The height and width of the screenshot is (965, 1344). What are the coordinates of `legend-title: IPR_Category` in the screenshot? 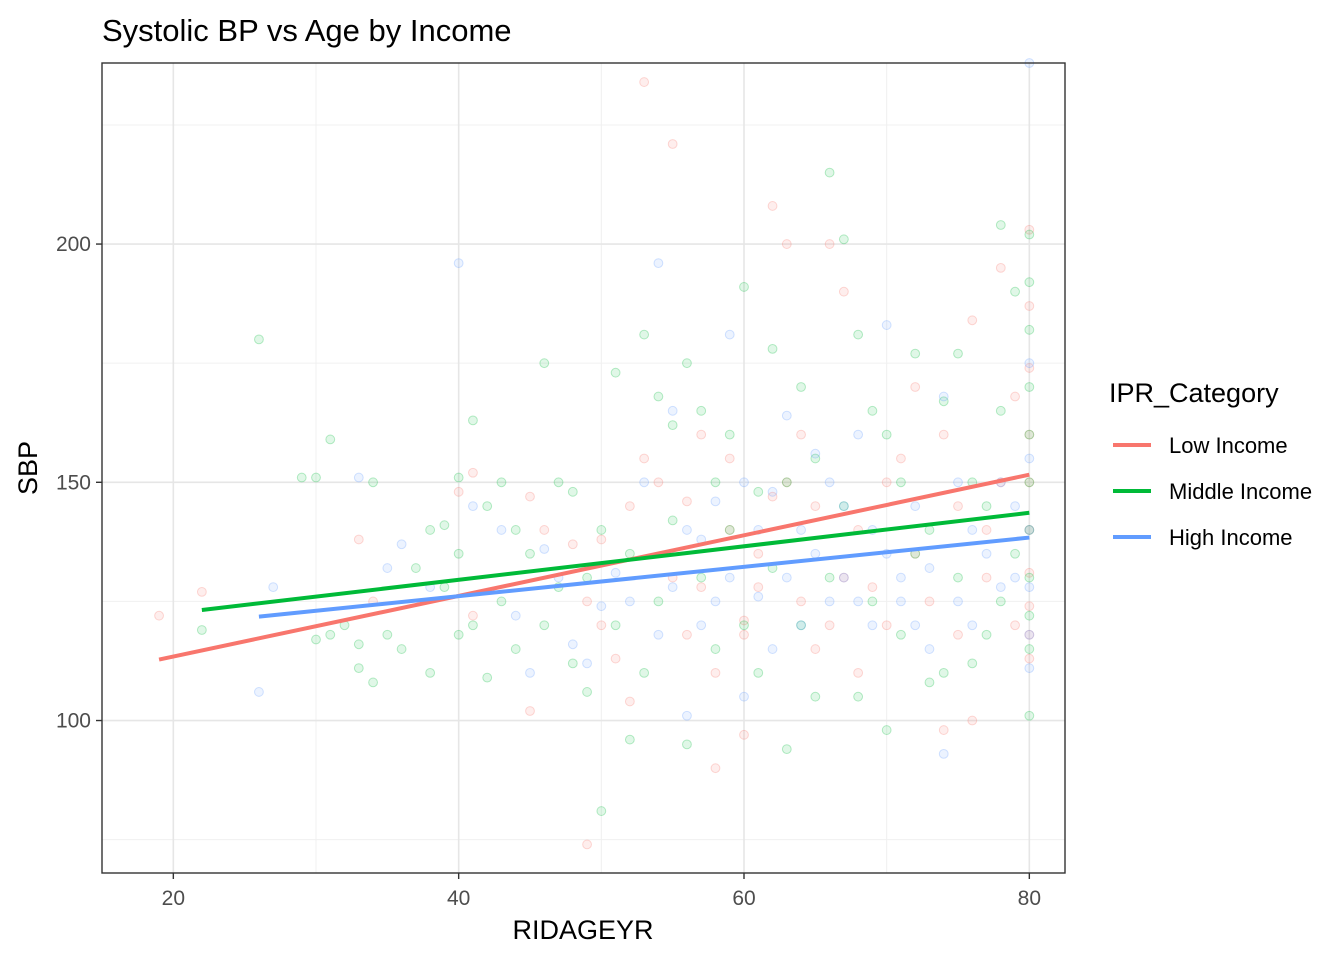 It's located at (1194, 393).